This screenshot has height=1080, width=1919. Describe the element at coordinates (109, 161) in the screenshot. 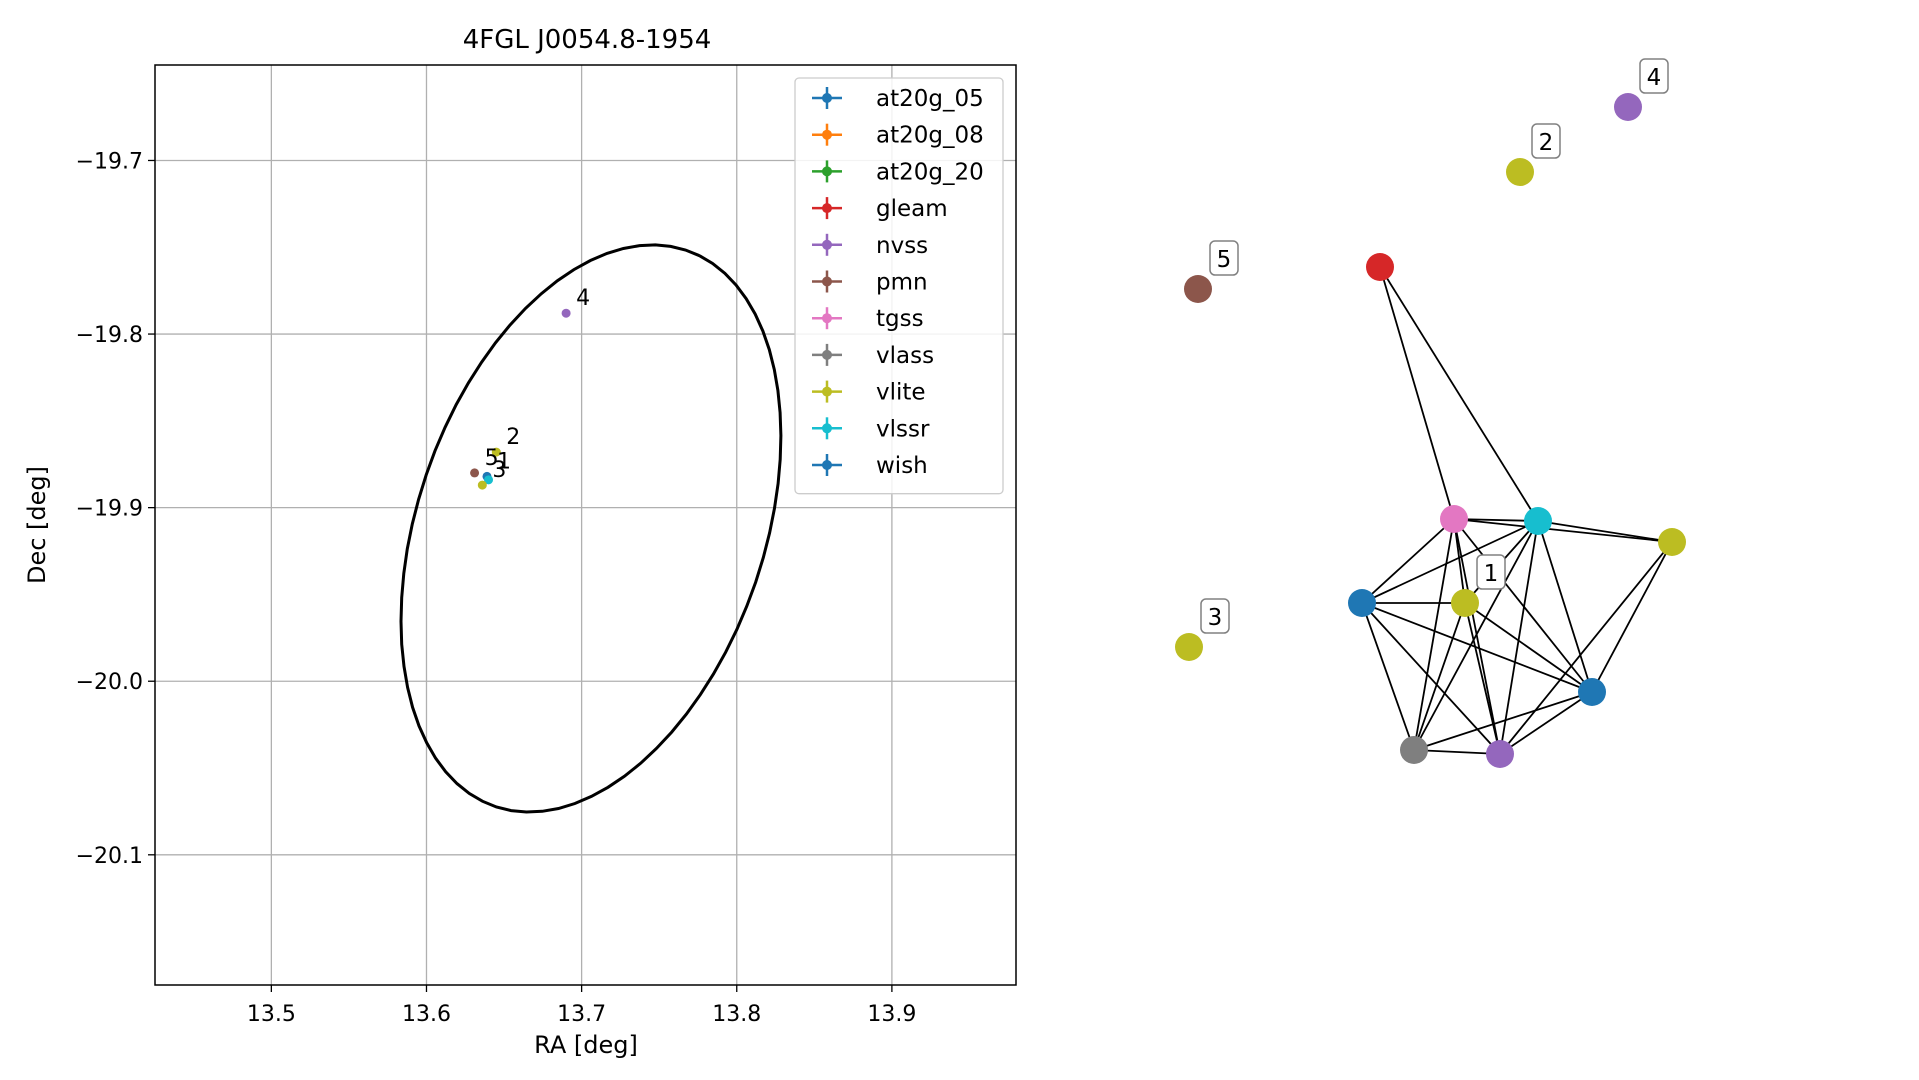

I see `y-tick-label: −19.7` at that location.